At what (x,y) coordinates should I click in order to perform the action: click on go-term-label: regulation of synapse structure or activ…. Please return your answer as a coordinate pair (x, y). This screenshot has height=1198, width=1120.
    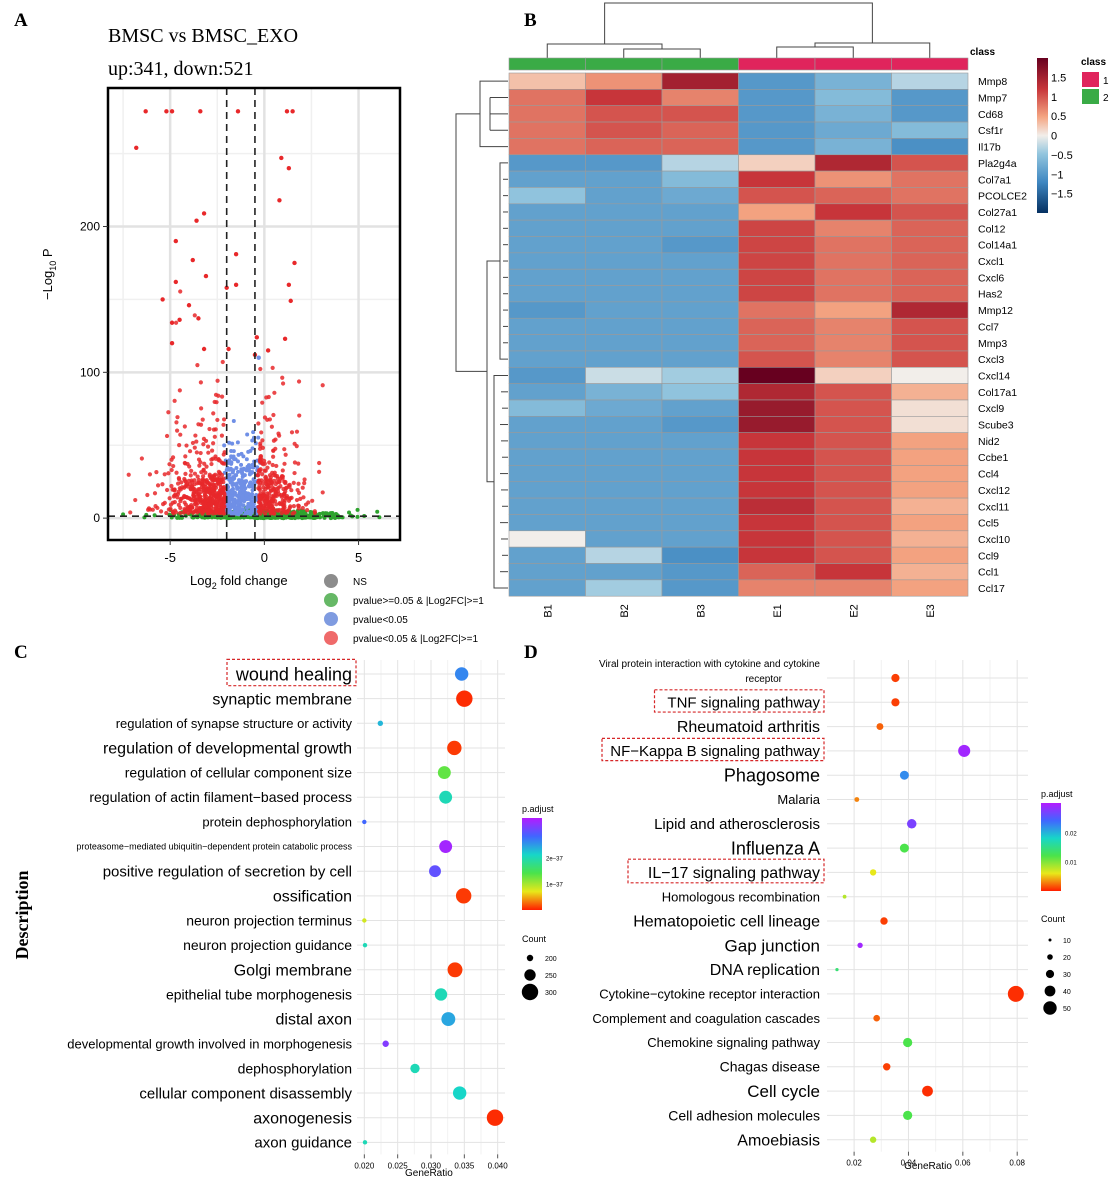
    Looking at the image, I should click on (234, 723).